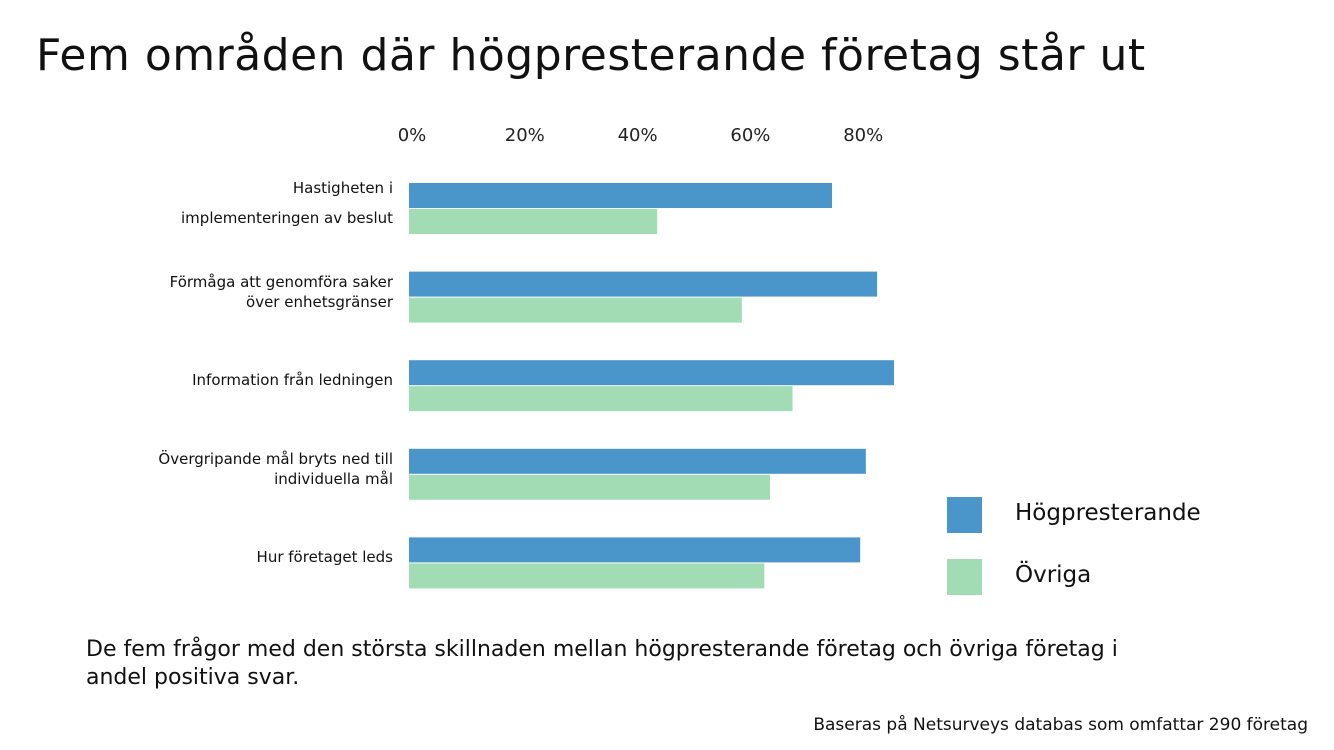 The width and height of the screenshot is (1334, 750). Describe the element at coordinates (342, 188) in the screenshot. I see `category-label-line: Hastigheten i` at that location.